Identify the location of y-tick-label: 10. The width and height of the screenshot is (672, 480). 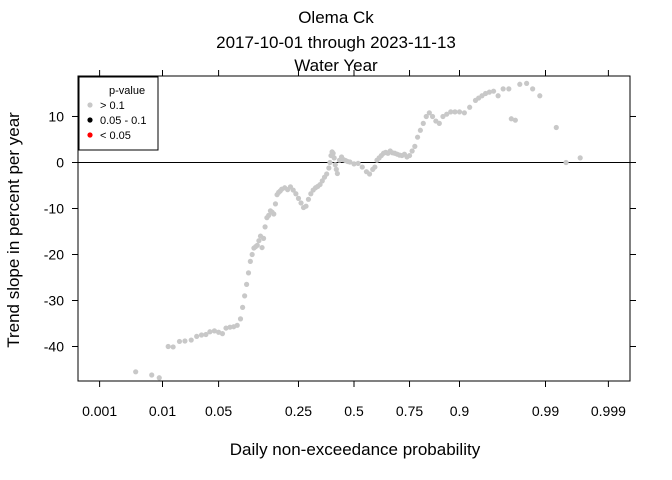
(56, 116).